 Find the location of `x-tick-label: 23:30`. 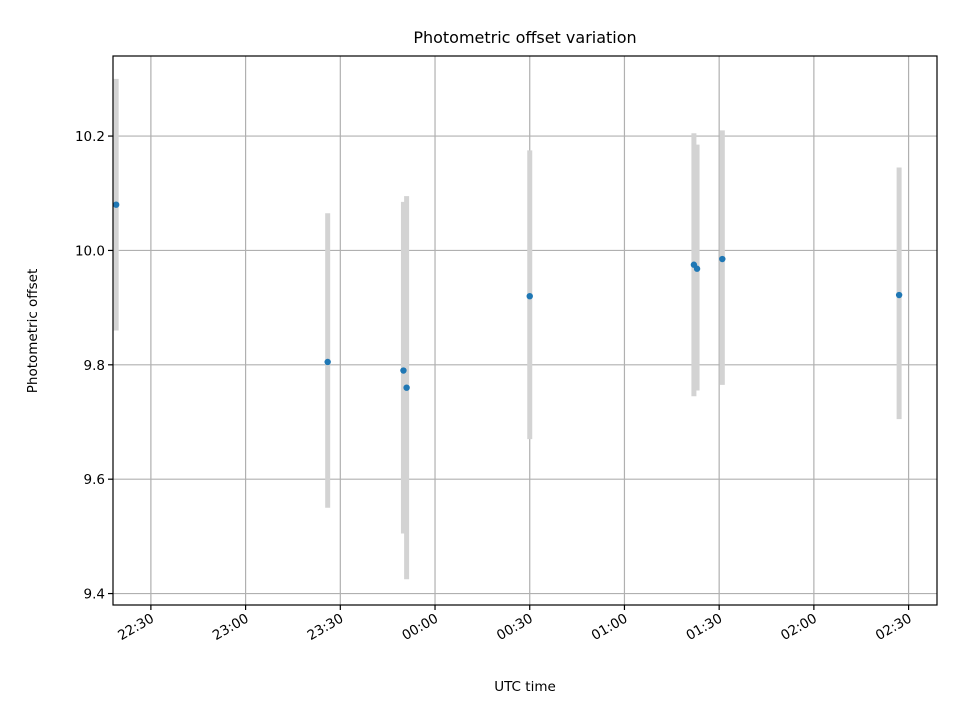

x-tick-label: 23:30 is located at coordinates (326, 627).